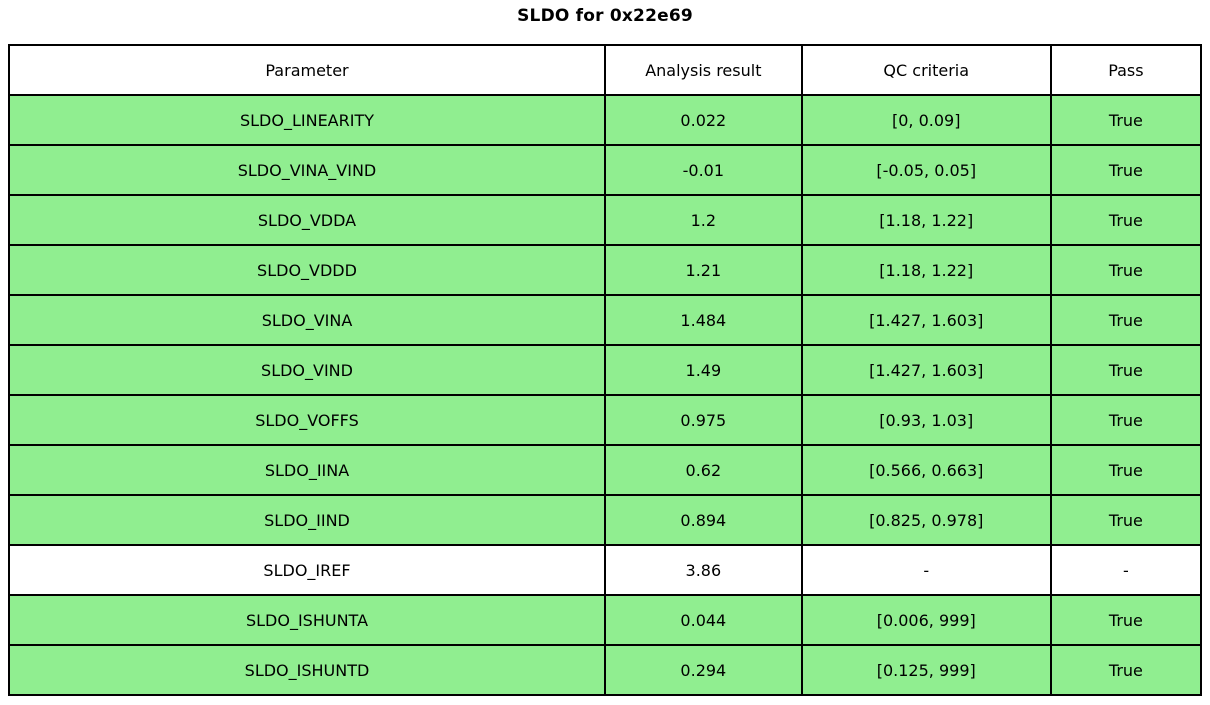 Image resolution: width=1210 pixels, height=705 pixels. I want to click on table-row: SLDO_VDDA 1.2 [1.18, 1.22] True, so click(605, 220).